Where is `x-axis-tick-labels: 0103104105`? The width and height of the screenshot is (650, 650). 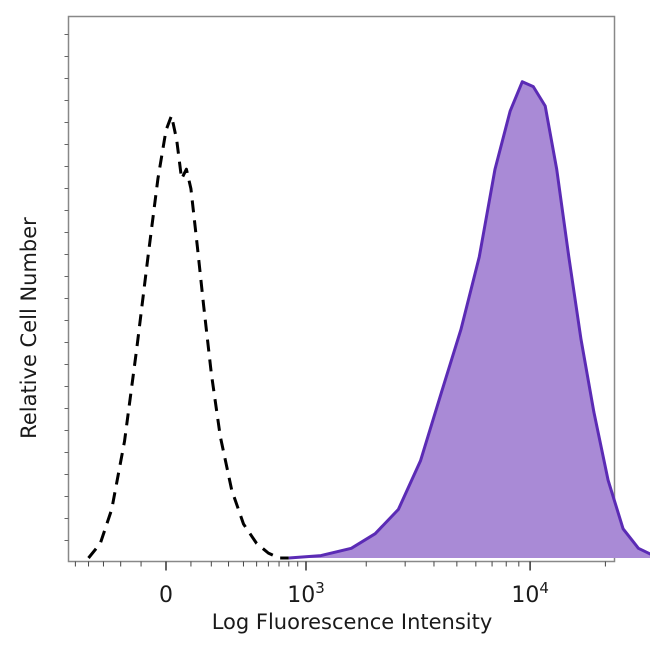 x-axis-tick-labels: 0103104105 is located at coordinates (354, 593).